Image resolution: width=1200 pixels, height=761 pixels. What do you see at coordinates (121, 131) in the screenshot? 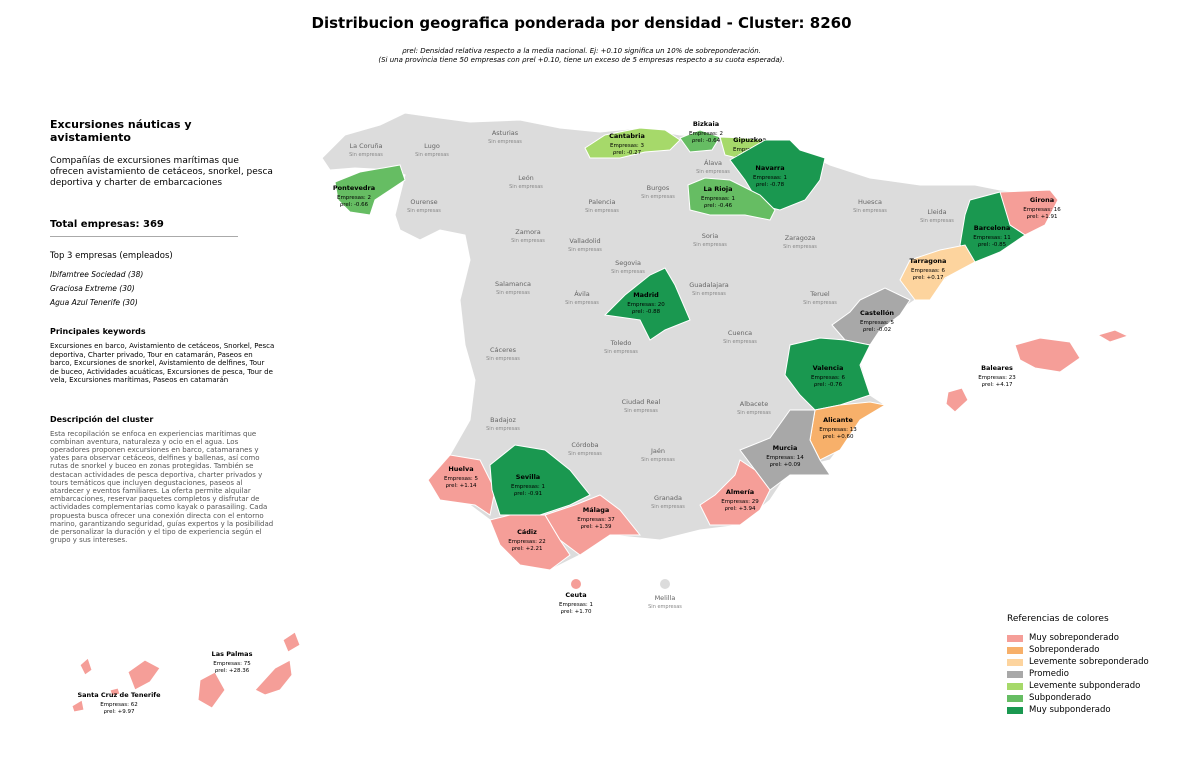
I see `panel-heading: Excursiones náuticas y avistamiento` at bounding box center [121, 131].